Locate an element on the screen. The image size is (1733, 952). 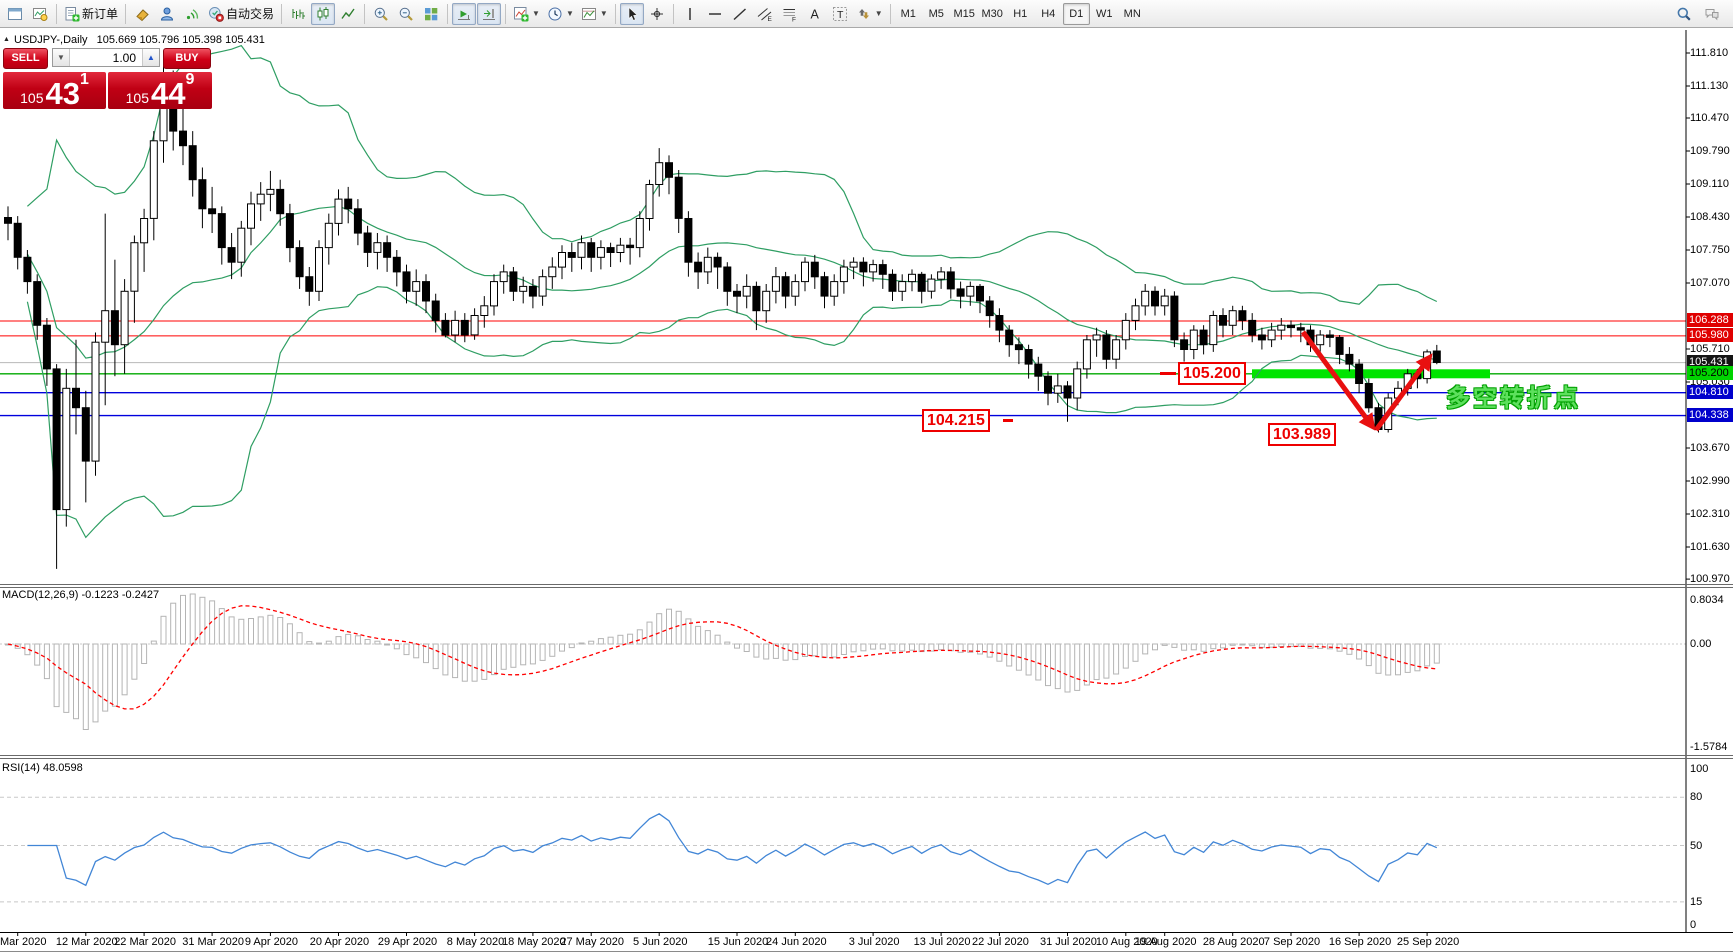
chat is located at coordinates (1712, 14).